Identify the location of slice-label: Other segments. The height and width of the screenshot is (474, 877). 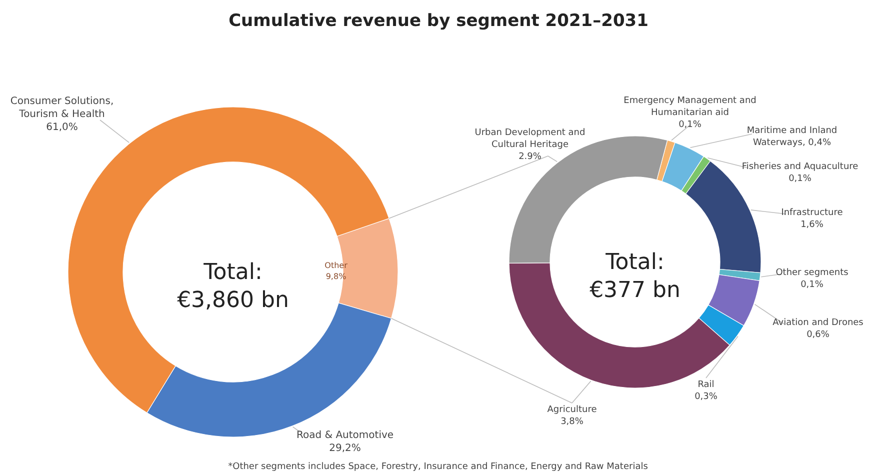
(812, 273).